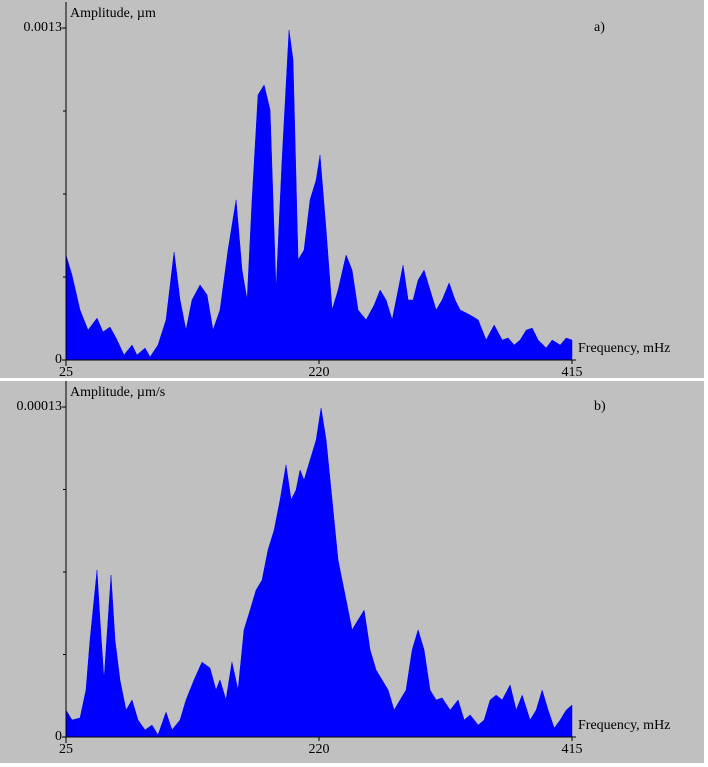  What do you see at coordinates (40, 406) in the screenshot?
I see `y-tick-label: 0.00013` at bounding box center [40, 406].